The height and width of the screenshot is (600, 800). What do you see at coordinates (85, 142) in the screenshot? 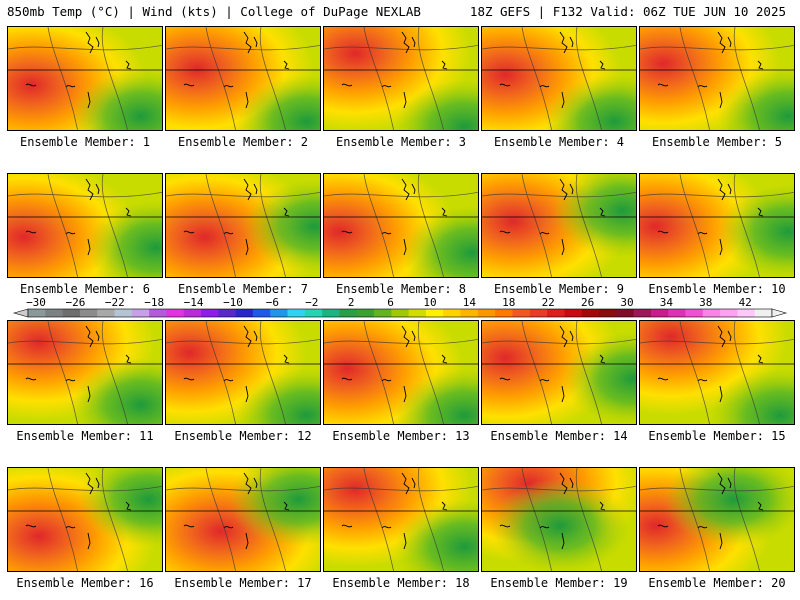
I see `ensemble-member-label: Ensemble Member: 1` at bounding box center [85, 142].